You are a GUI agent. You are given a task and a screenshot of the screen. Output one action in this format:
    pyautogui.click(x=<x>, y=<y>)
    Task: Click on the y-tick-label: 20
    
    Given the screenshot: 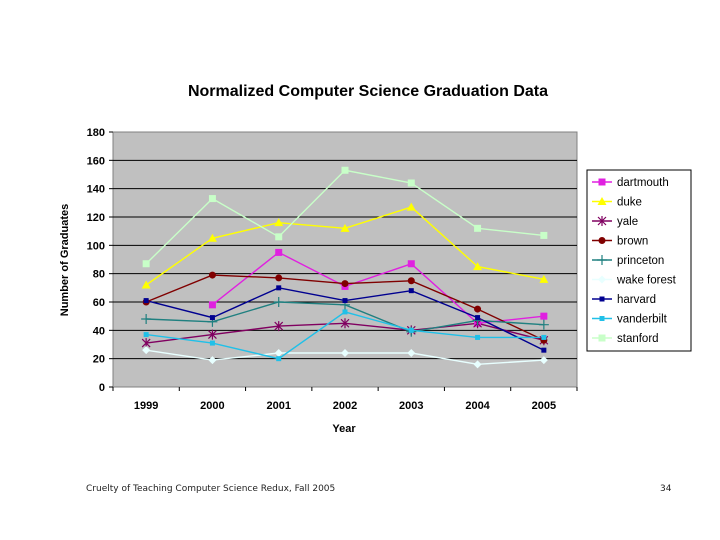 What is the action you would take?
    pyautogui.click(x=99, y=360)
    